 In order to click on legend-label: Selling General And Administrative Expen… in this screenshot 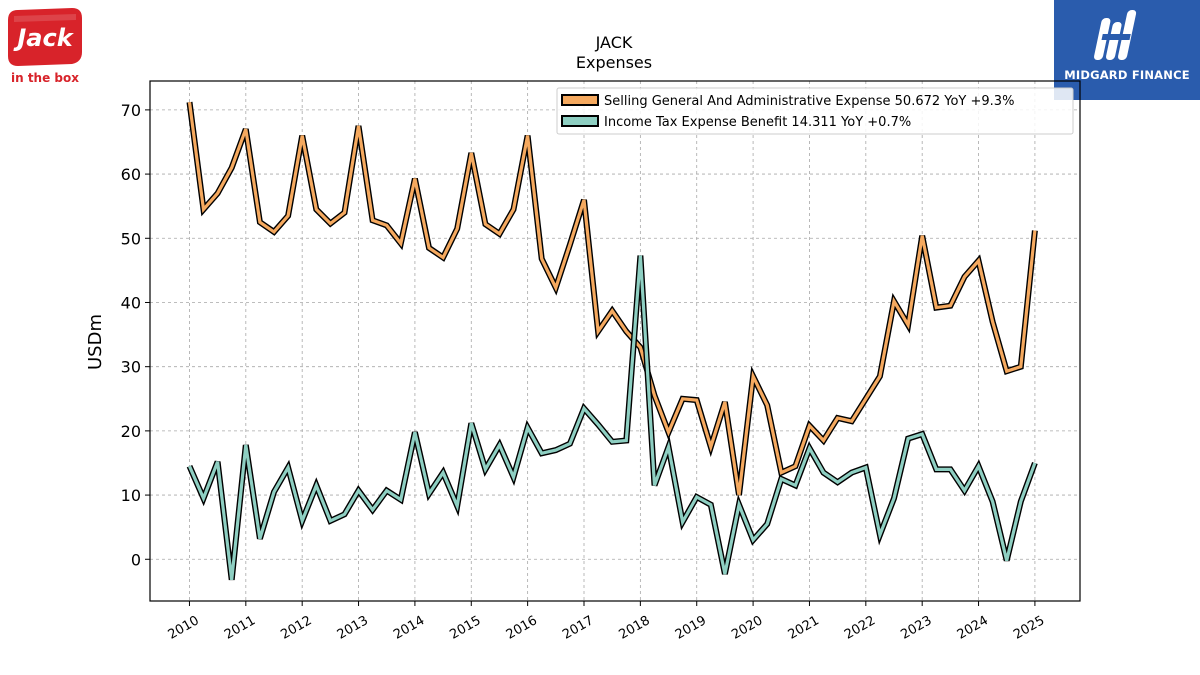, I will do `click(809, 101)`.